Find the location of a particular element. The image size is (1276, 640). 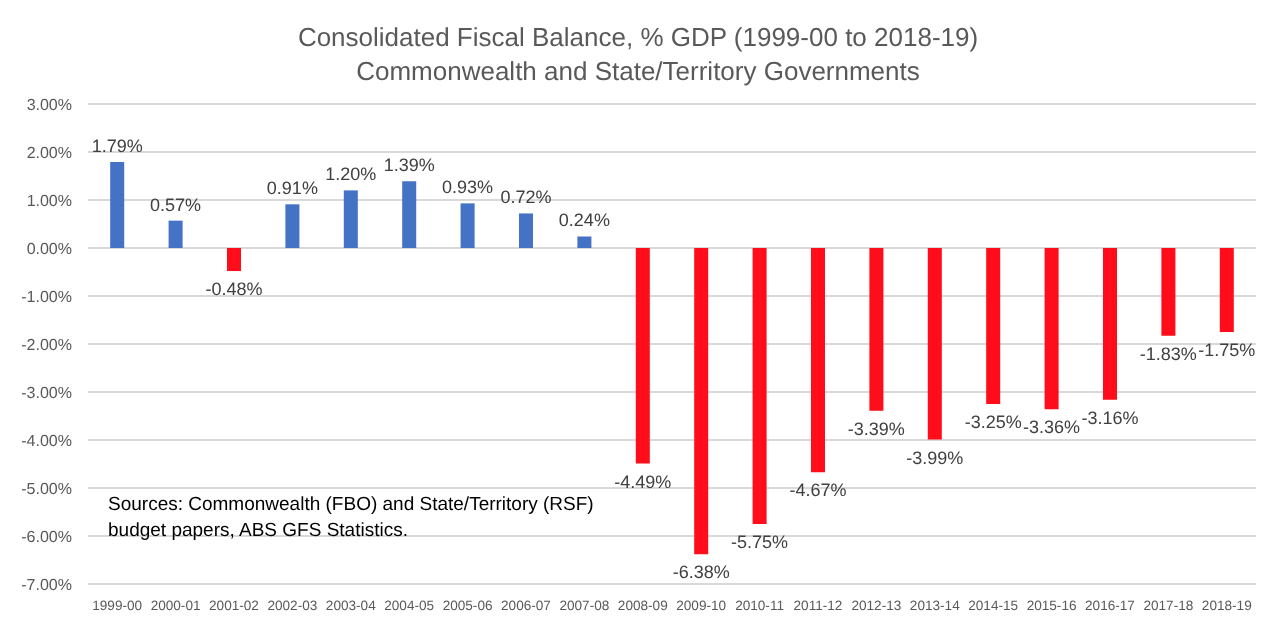

y-tick-label: -1.00% is located at coordinates (46, 296).